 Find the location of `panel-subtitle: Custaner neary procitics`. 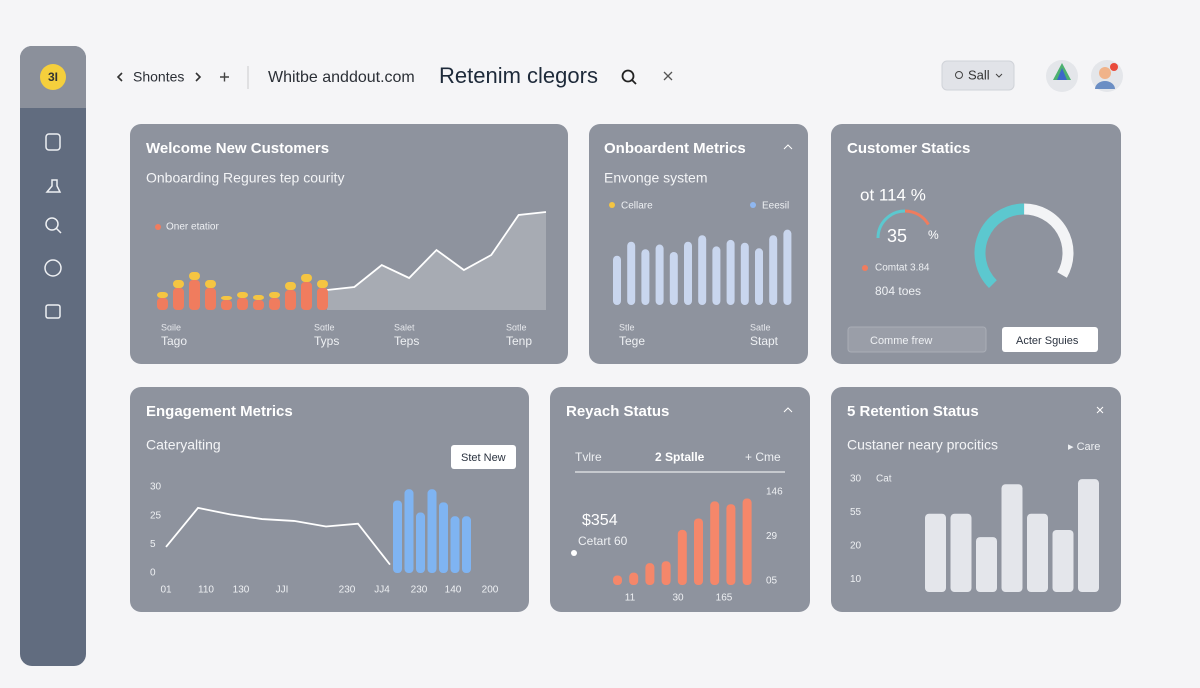

panel-subtitle: Custaner neary procitics is located at coordinates (922, 445).